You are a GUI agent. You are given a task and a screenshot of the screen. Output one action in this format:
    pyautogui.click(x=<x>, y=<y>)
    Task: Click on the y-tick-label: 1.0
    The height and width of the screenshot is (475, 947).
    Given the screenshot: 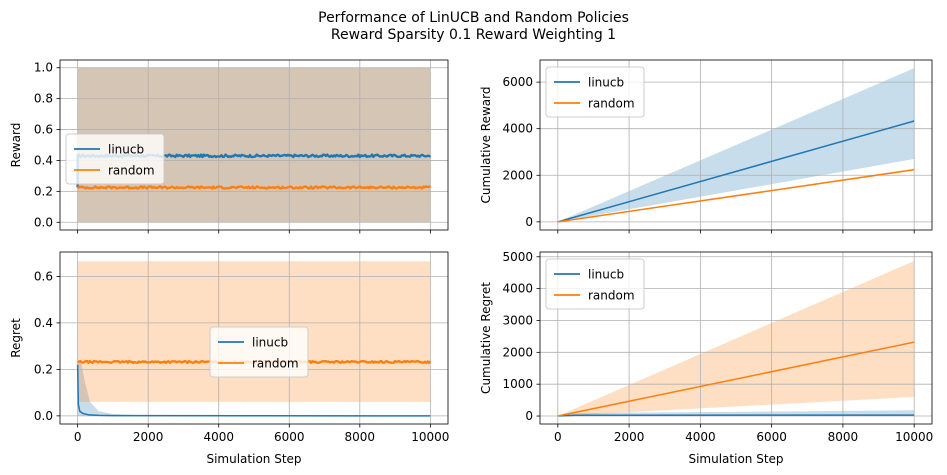 What is the action you would take?
    pyautogui.click(x=43, y=68)
    